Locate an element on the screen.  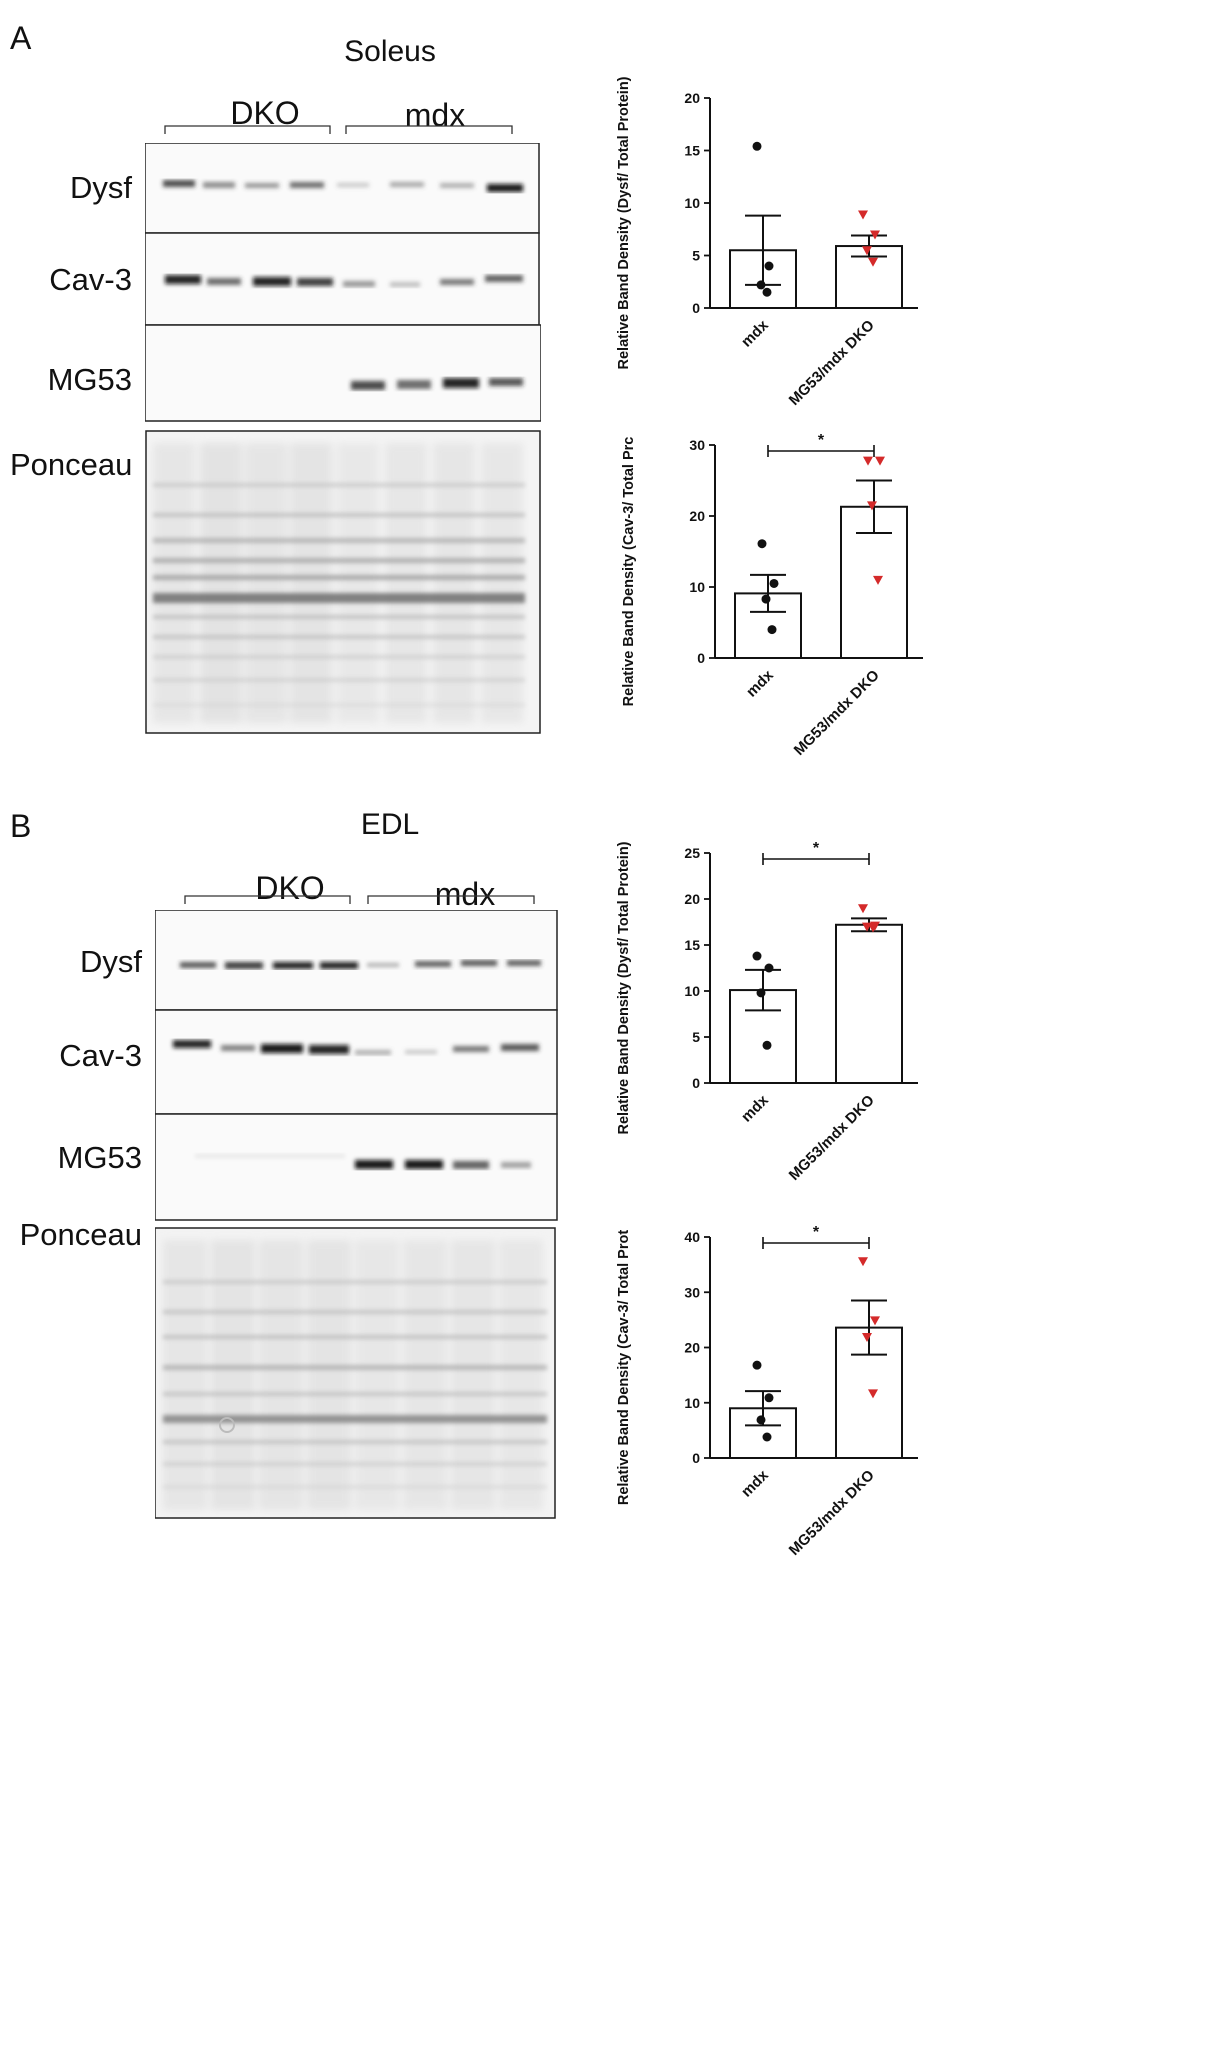
y-tick-label: 40 is located at coordinates (692, 1237).